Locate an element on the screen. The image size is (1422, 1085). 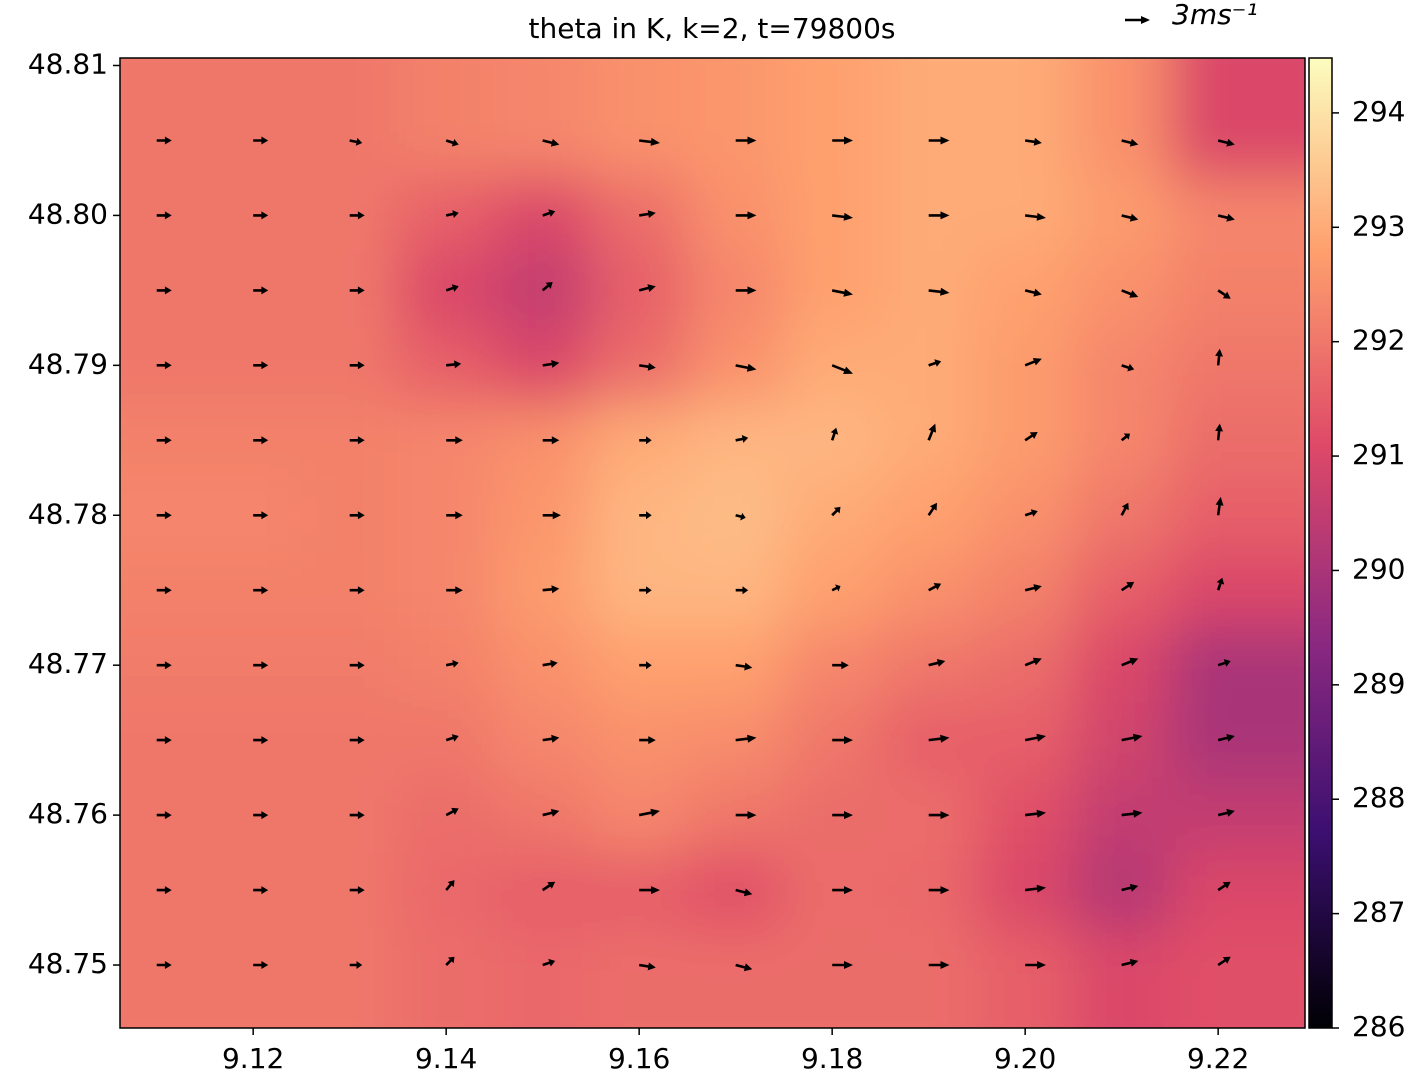
y-tick-label: 48.78 is located at coordinates (68, 513).